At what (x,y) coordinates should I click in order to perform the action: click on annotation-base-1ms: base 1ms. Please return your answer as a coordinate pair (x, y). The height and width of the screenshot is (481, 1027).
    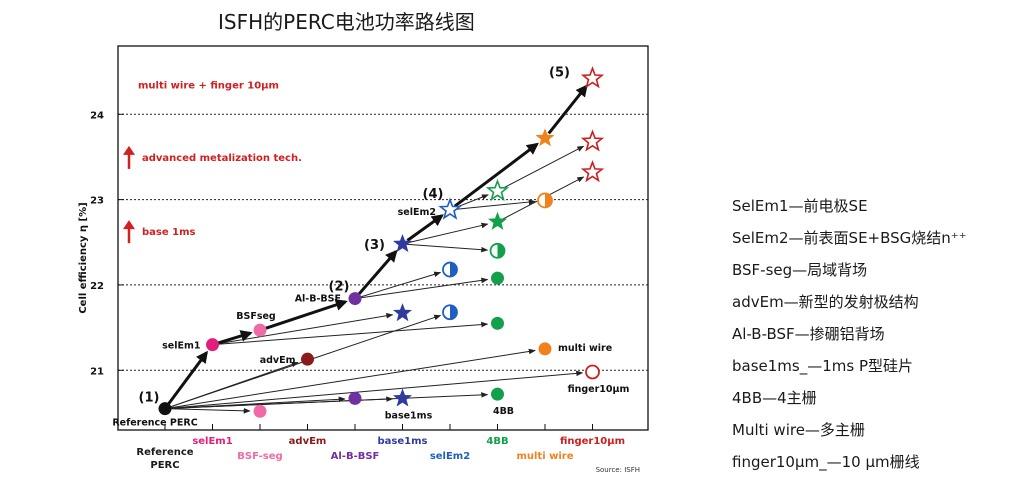
    Looking at the image, I should click on (169, 232).